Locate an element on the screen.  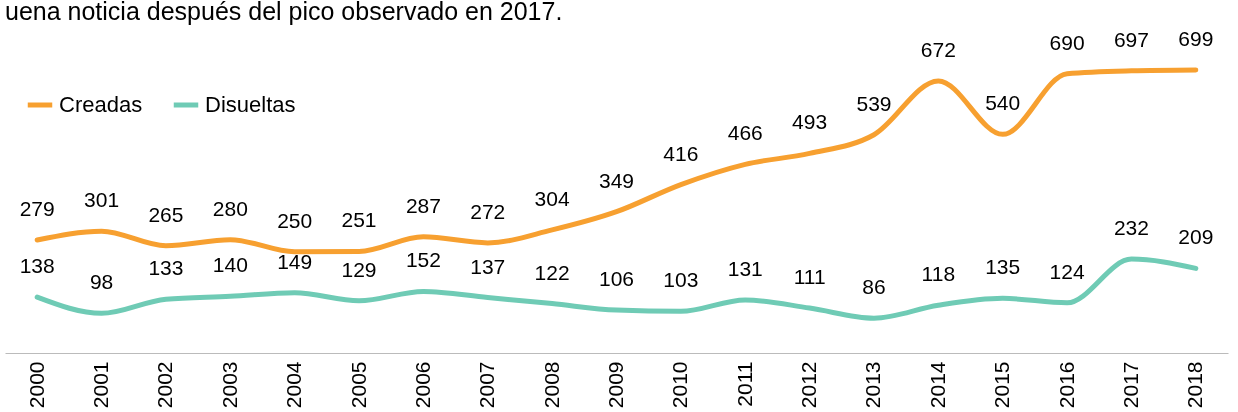
x-tick-label: 2010 is located at coordinates (680, 385).